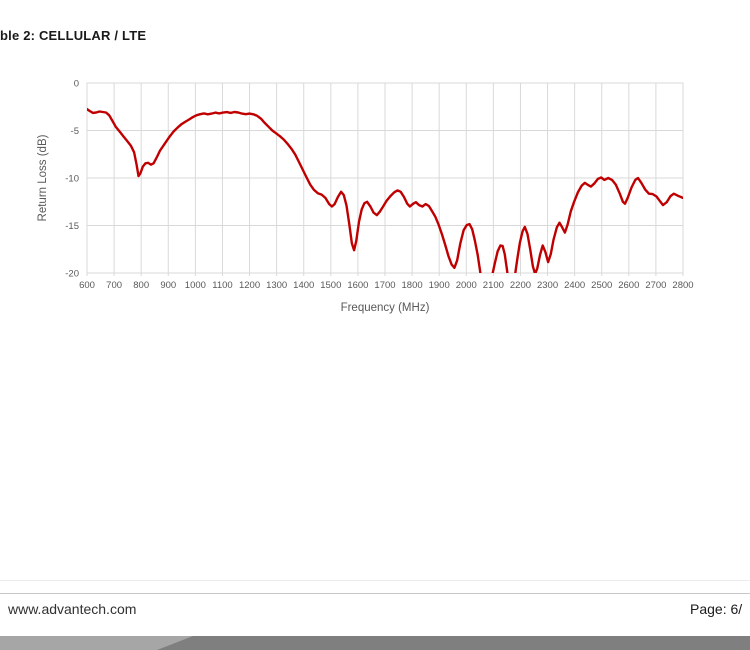 This screenshot has height=650, width=750. I want to click on x-tick-label: 1000, so click(195, 285).